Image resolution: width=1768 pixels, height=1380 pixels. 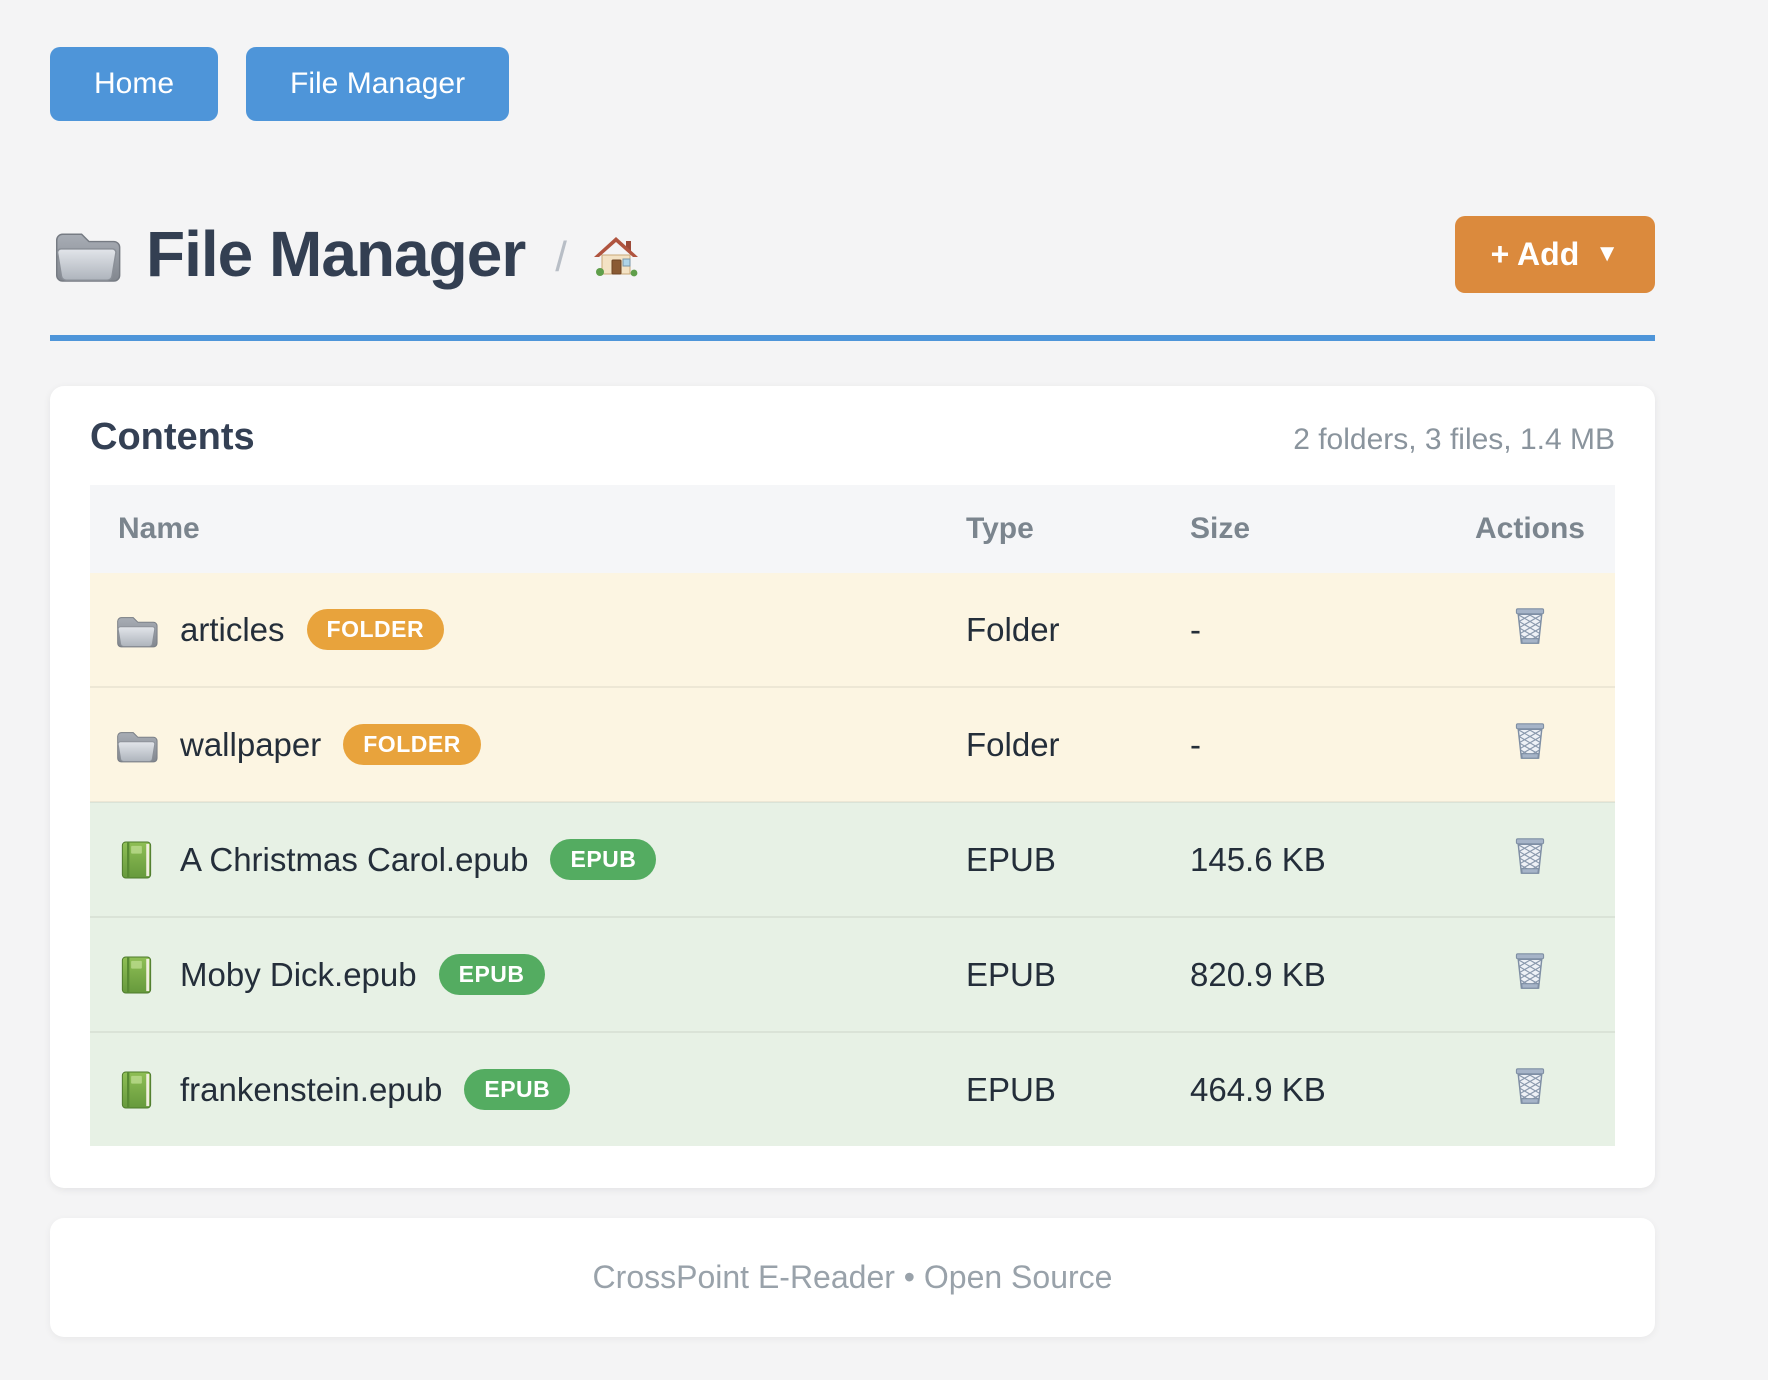 I want to click on footer: CrossPoint E-Reader • Open Source, so click(x=852, y=1277).